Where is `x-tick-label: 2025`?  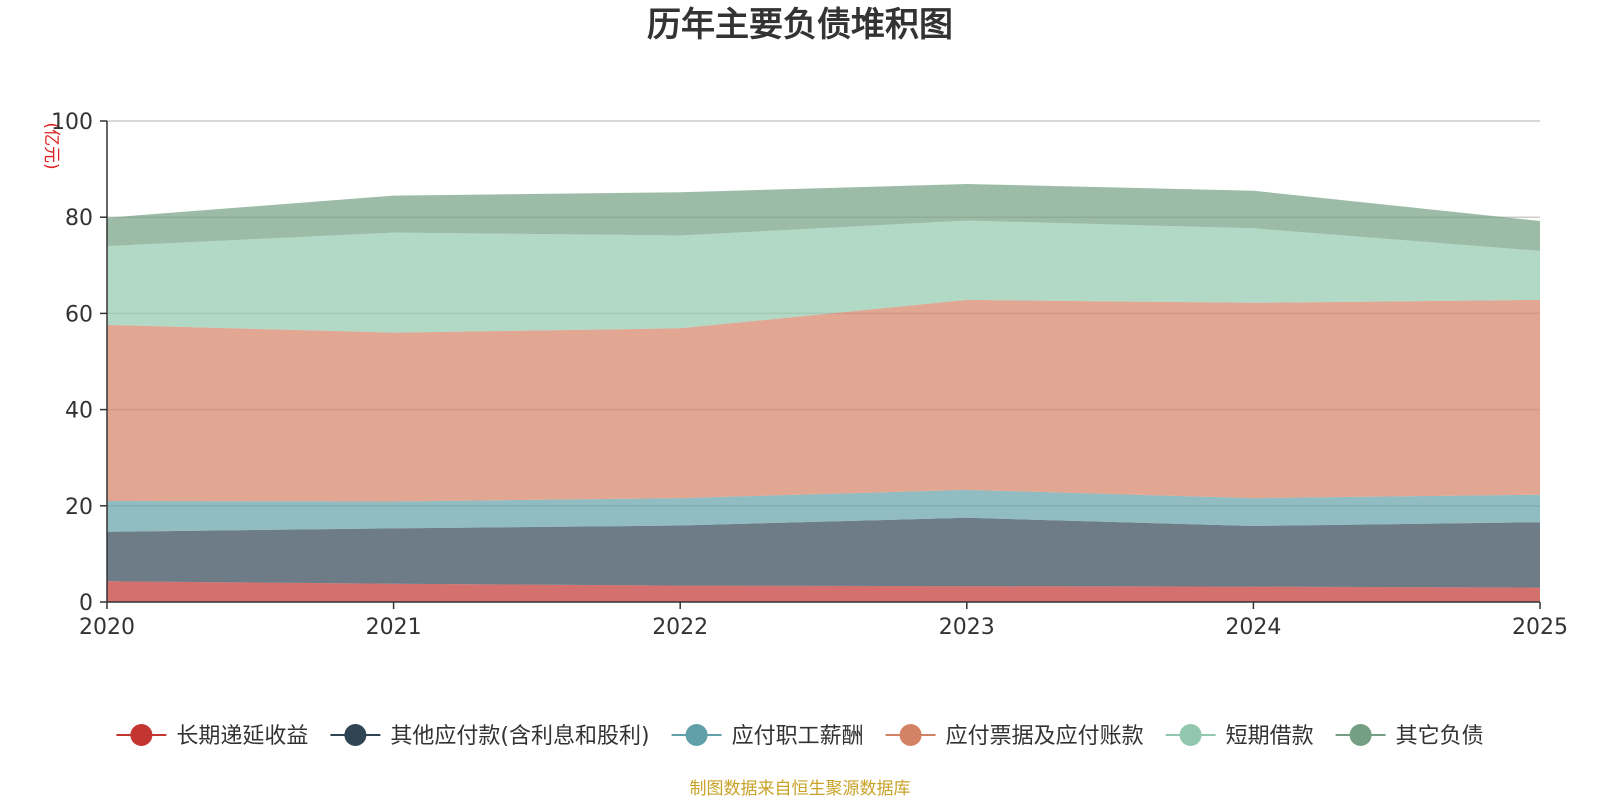
x-tick-label: 2025 is located at coordinates (1540, 627).